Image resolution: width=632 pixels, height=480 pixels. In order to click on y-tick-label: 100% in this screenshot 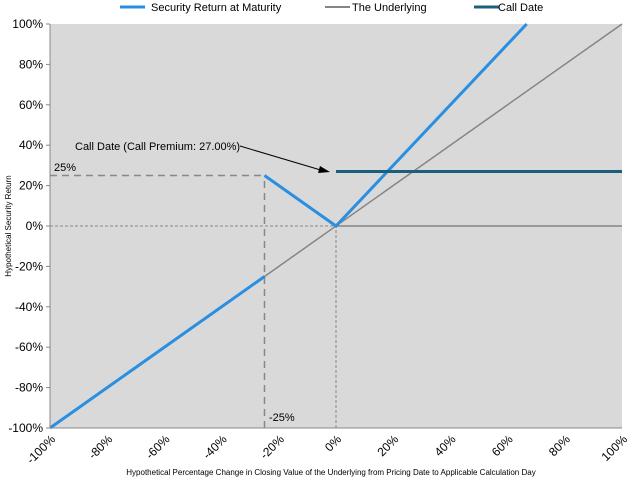, I will do `click(27, 24)`.